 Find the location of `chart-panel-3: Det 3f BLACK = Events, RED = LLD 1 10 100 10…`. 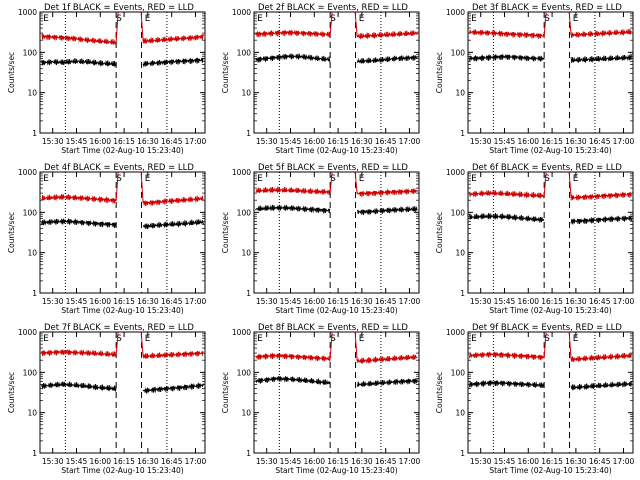

chart-panel-3: Det 3f BLACK = Events, RED = LLD 1 10 100 10… is located at coordinates (535, 79).